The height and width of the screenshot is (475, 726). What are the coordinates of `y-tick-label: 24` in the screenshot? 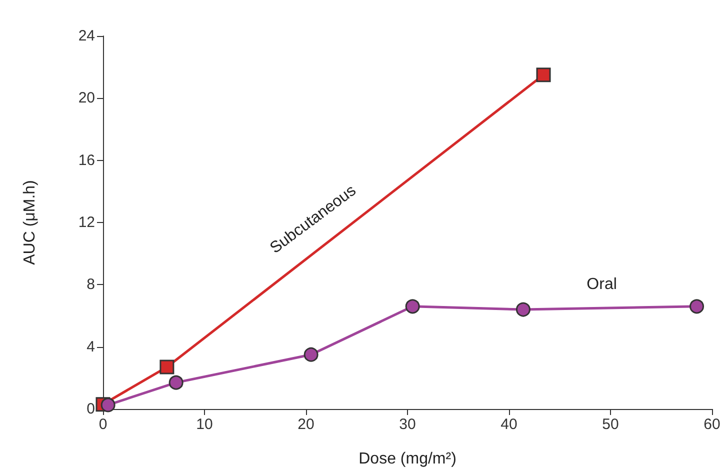 It's located at (86, 36).